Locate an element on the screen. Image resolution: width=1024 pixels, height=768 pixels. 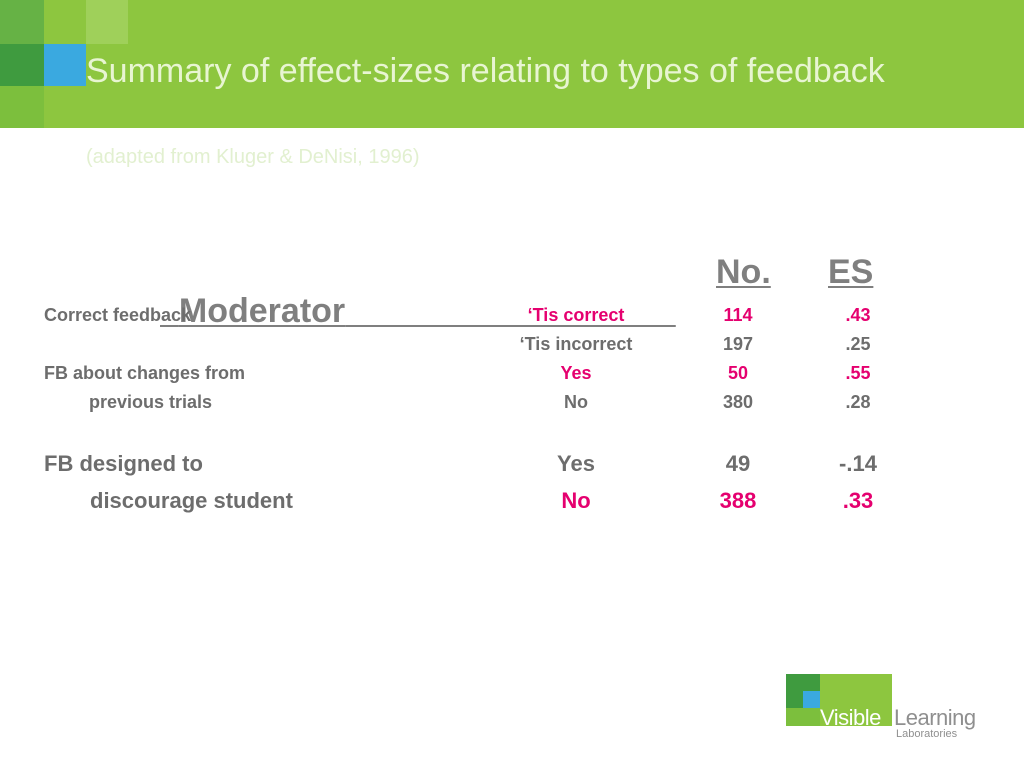
decor-square-bottom is located at coordinates (22, 107).